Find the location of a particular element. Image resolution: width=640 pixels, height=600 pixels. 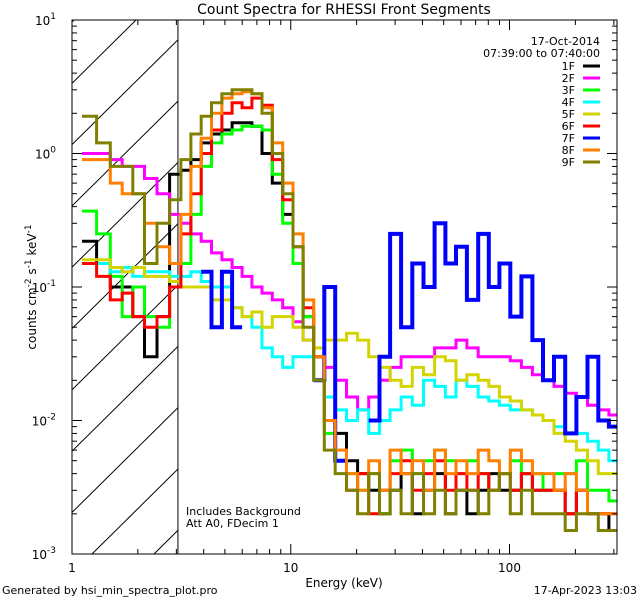

legend-label-9F: 9F is located at coordinates (568, 162).